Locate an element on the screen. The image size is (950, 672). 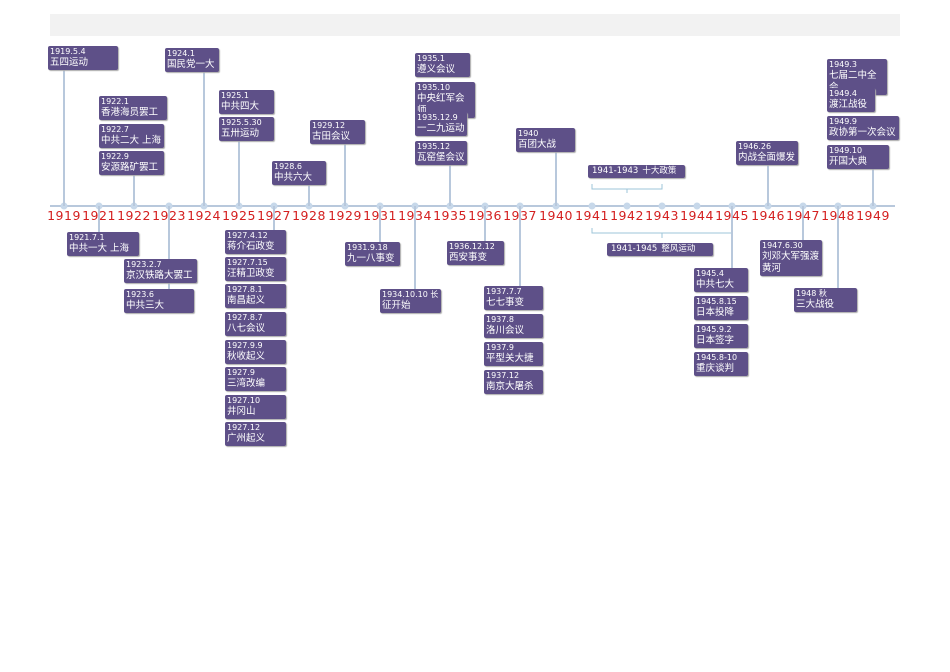
event-label: 政协第一次会议 is located at coordinates (862, 132).